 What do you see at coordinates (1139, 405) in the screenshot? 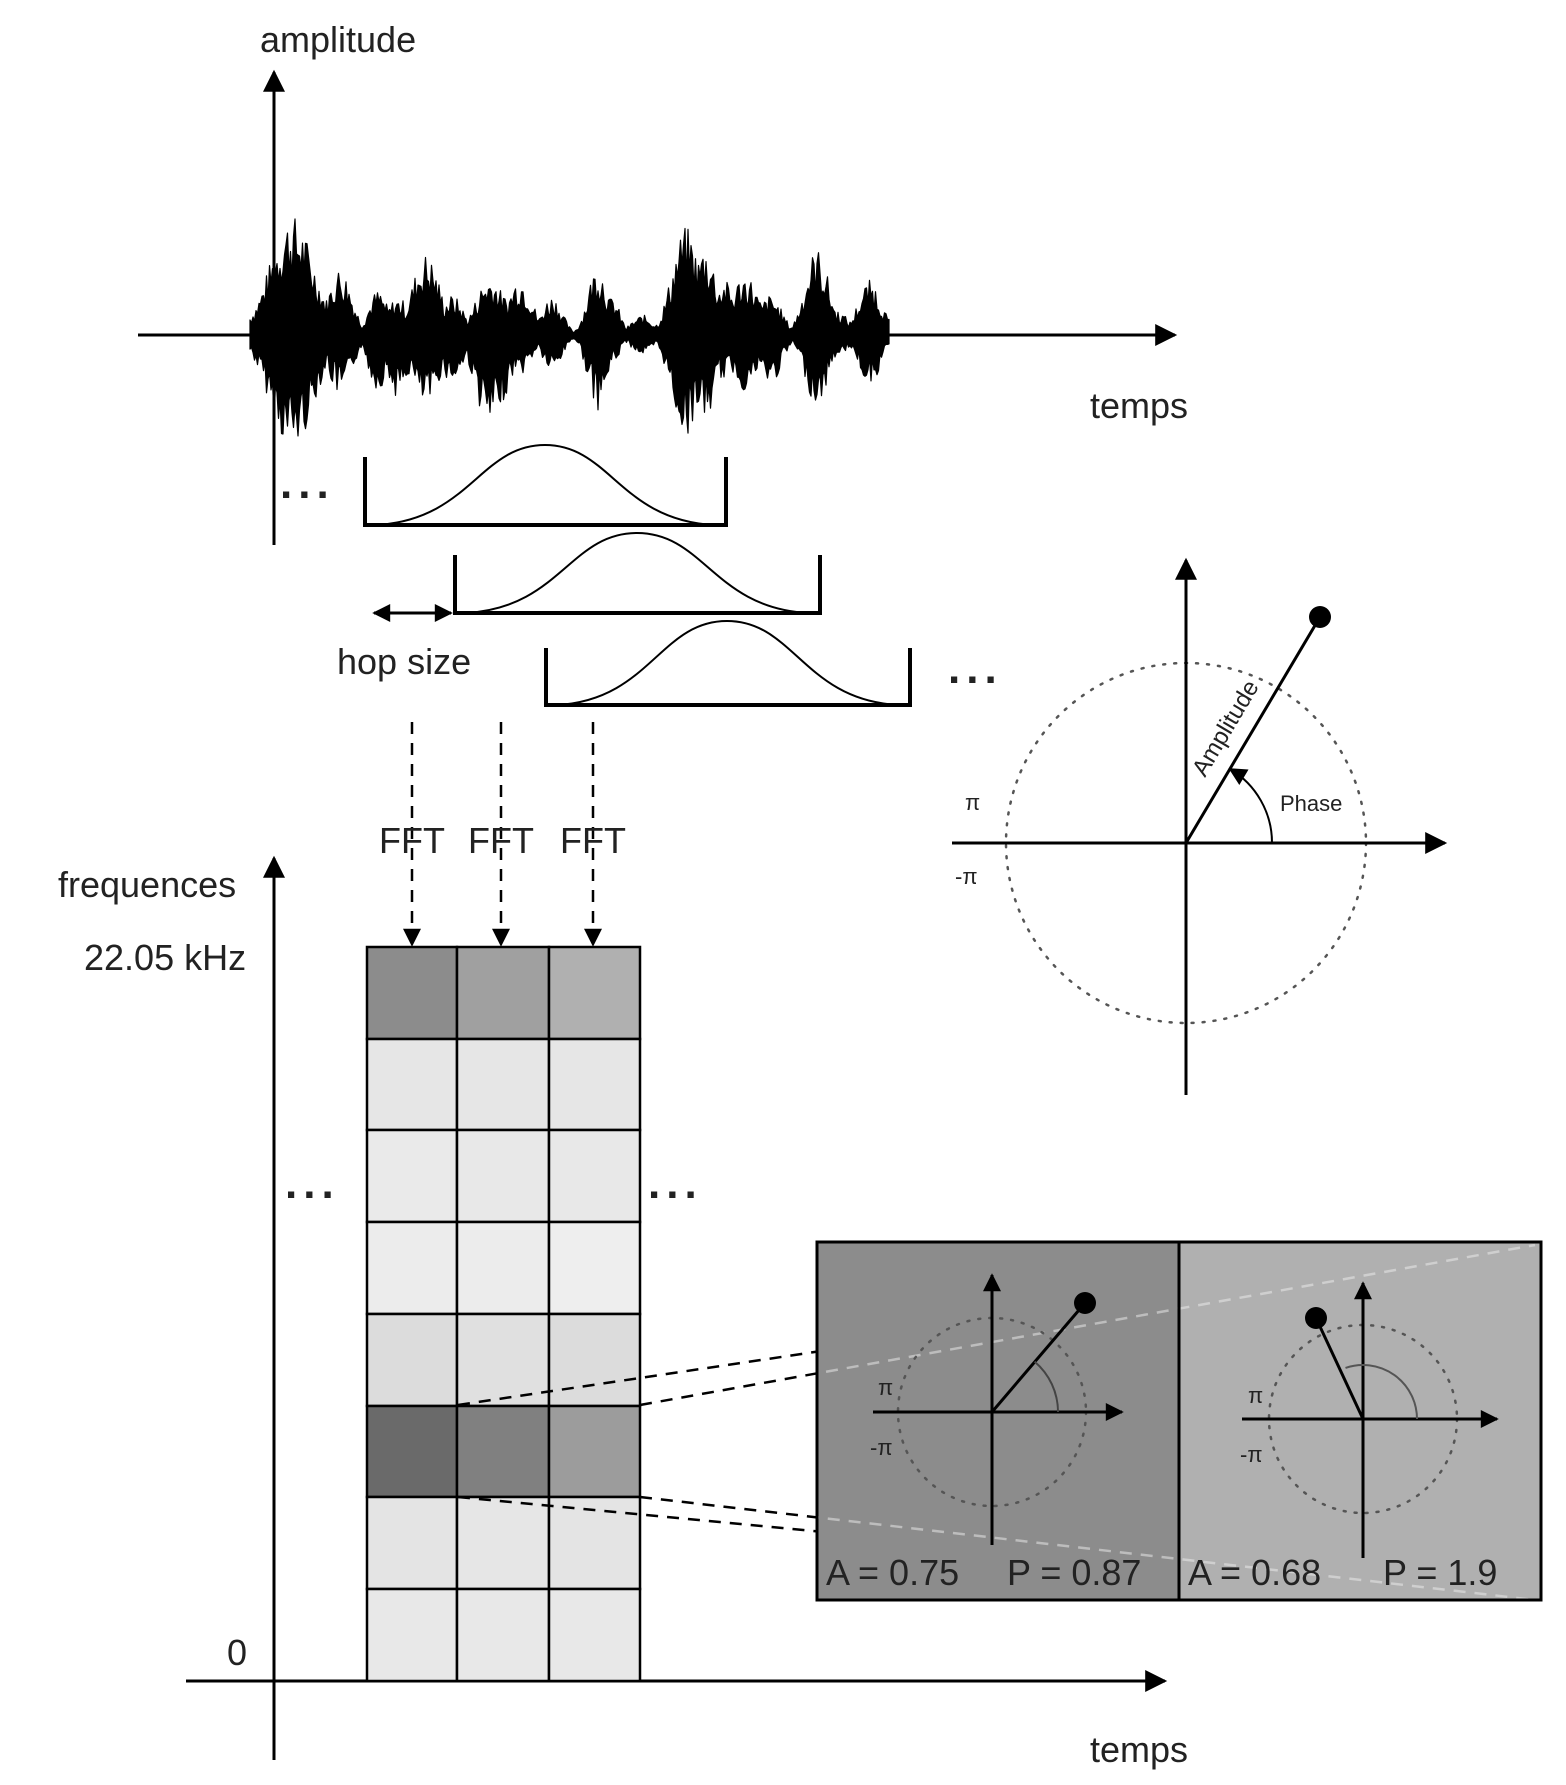
I see `signal-x-label: temps` at bounding box center [1139, 405].